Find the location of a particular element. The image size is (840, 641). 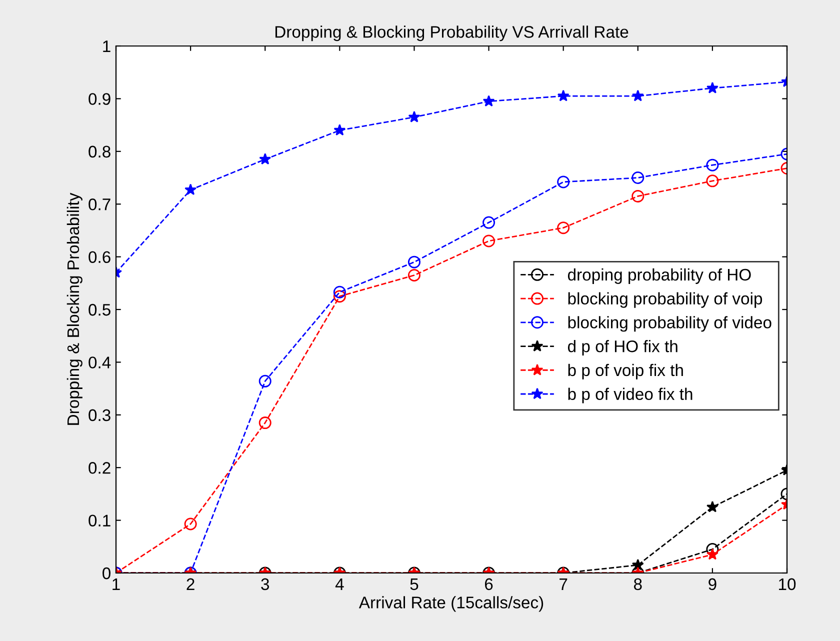

y-tick-label: 0.3 is located at coordinates (99, 415).